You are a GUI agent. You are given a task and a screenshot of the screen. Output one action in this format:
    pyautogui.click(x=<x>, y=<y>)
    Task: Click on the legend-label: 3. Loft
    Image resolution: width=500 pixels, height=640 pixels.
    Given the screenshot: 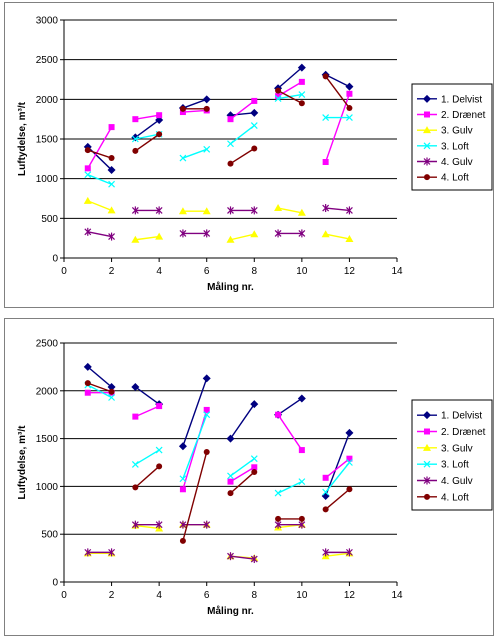 What is the action you would take?
    pyautogui.click(x=455, y=465)
    